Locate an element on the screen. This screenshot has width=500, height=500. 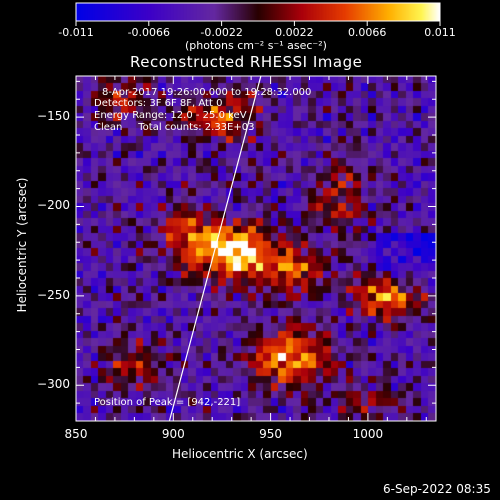
x-tick-label: 1000 is located at coordinates (368, 434).